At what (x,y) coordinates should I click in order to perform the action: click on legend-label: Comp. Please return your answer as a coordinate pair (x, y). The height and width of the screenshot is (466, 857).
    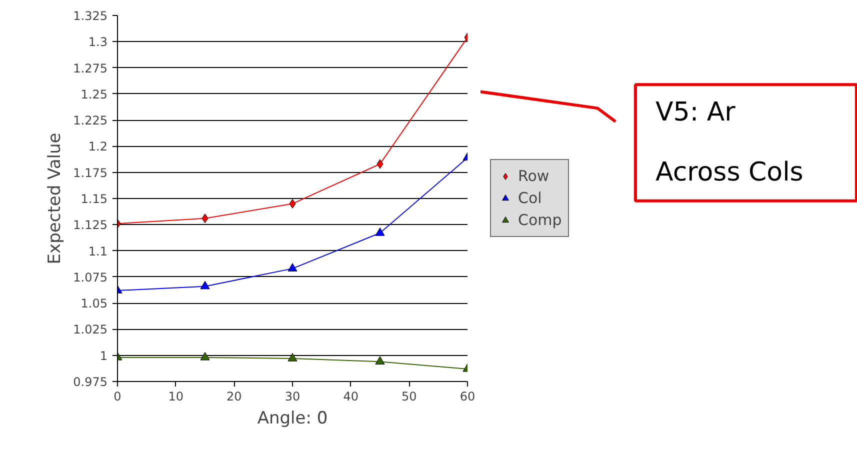
    Looking at the image, I should click on (540, 220).